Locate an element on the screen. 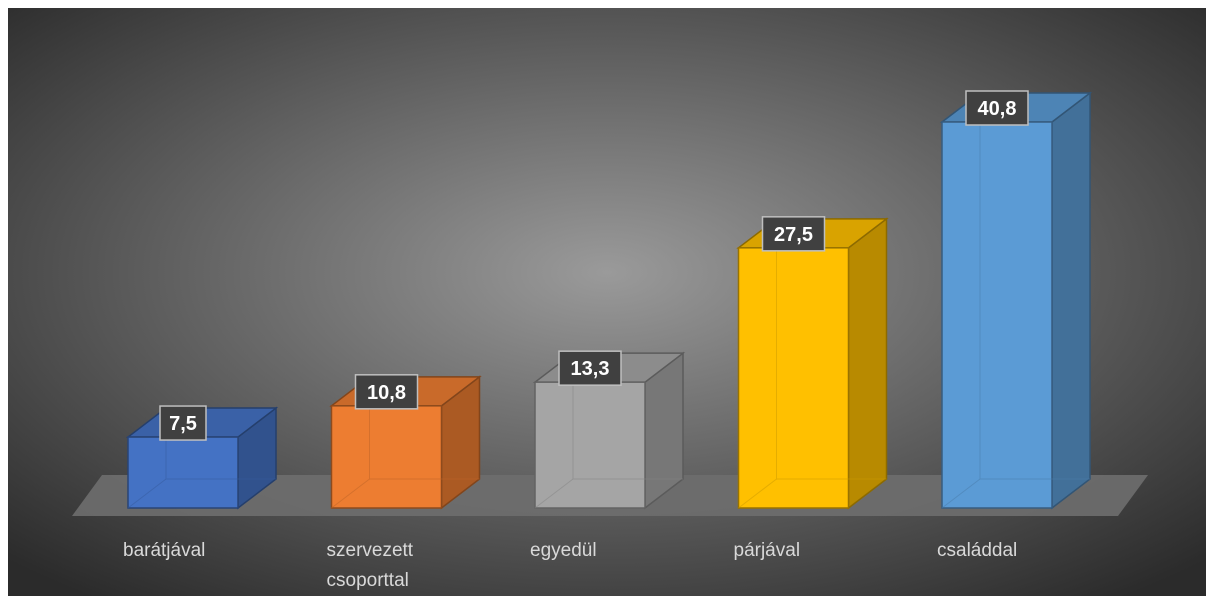  category-label-line: egyedül is located at coordinates (563, 550).